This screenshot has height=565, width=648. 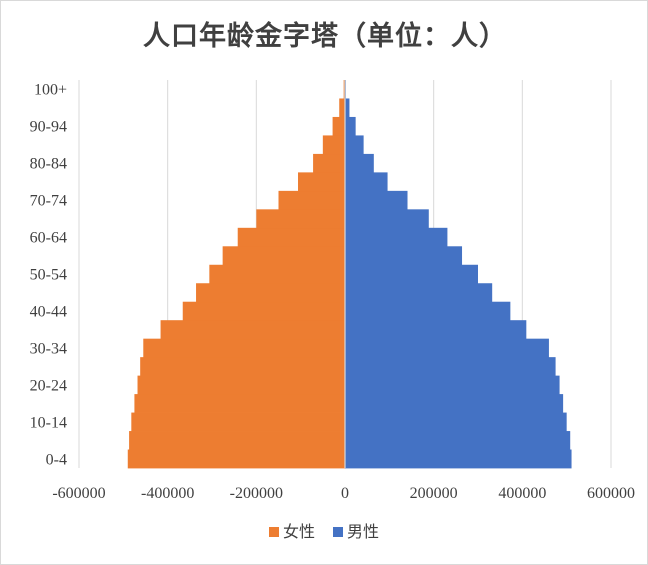 I want to click on y-tick-label: 100+, so click(x=50, y=90).